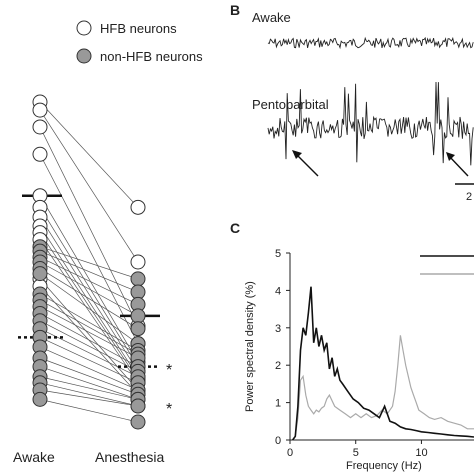 This screenshot has width=474, height=474. I want to click on spectrum-series, so click(382, 363).